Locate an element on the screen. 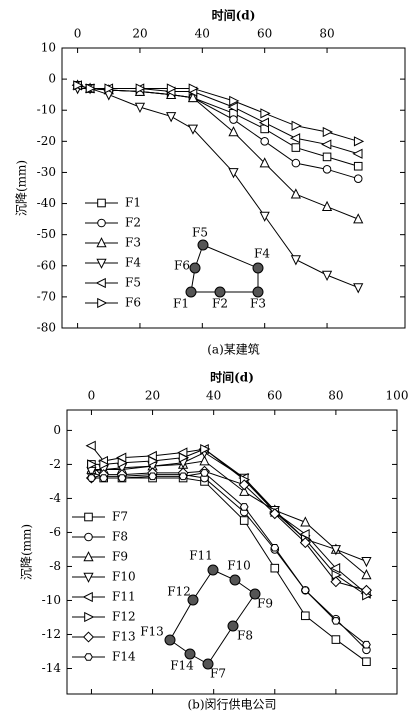 The width and height of the screenshot is (414, 720). y-tick-label: -12 is located at coordinates (51, 634).